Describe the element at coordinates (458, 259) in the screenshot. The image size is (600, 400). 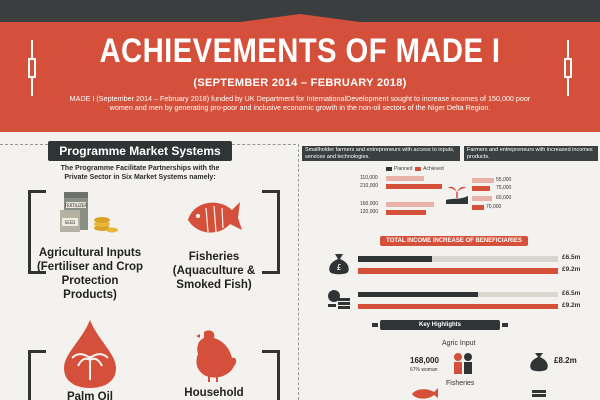
I see `bar-track` at that location.